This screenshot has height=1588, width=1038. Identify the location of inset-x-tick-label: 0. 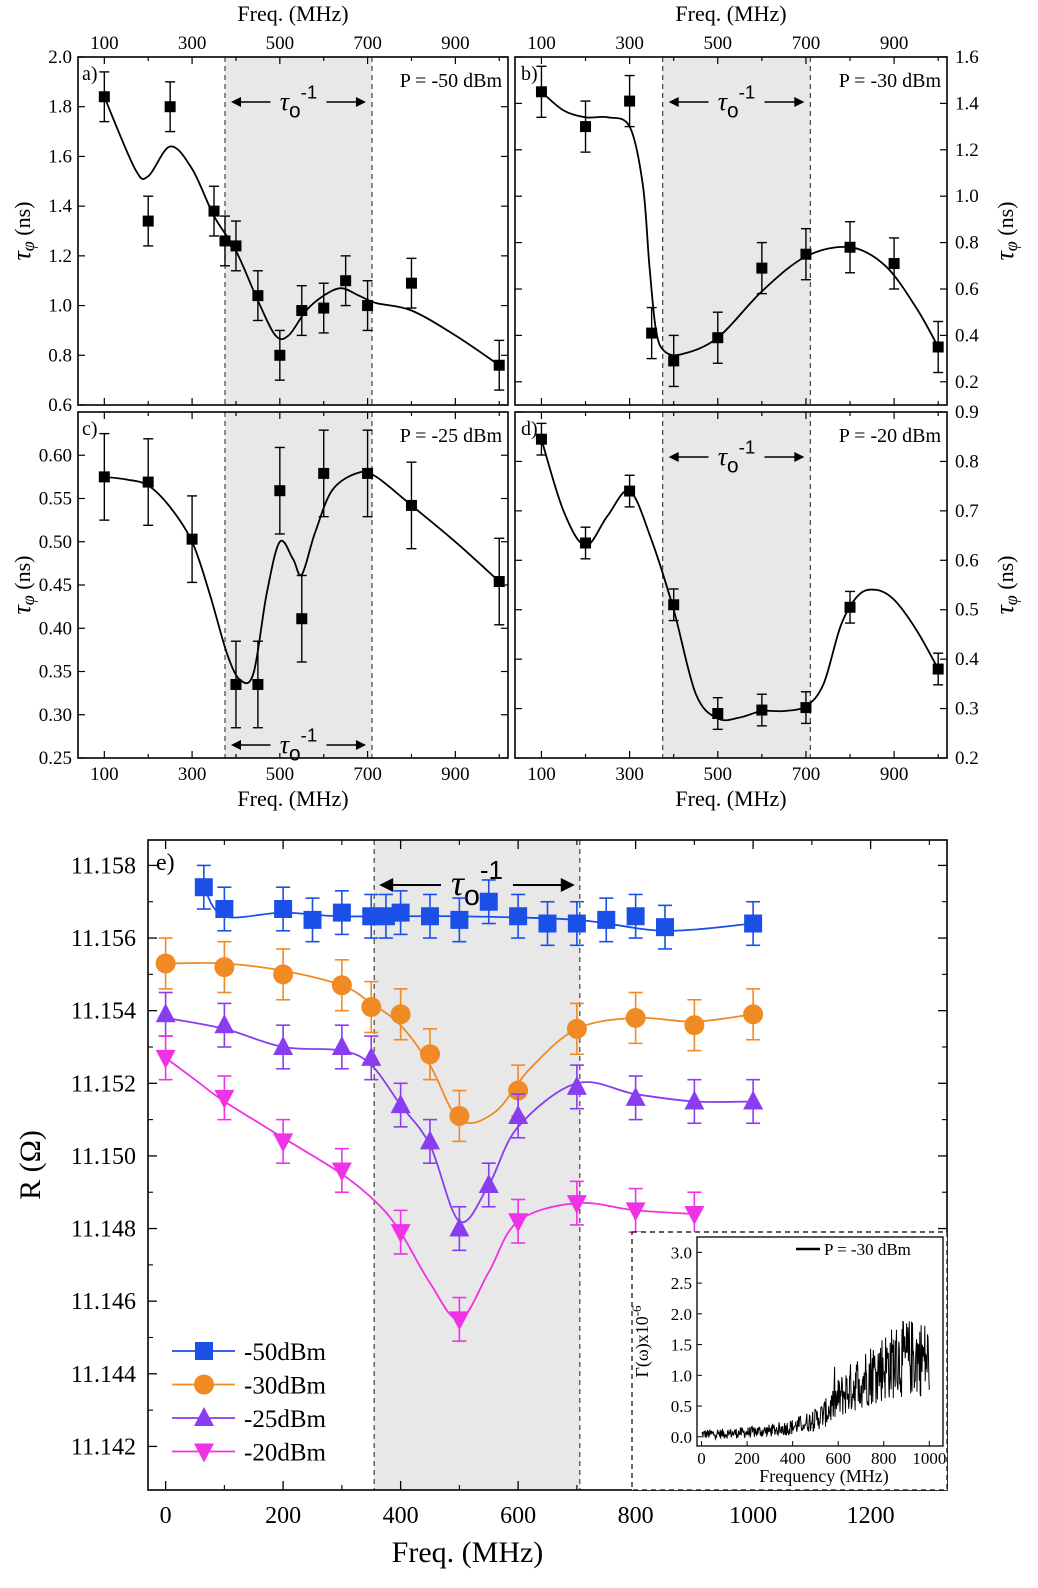
(701, 1458).